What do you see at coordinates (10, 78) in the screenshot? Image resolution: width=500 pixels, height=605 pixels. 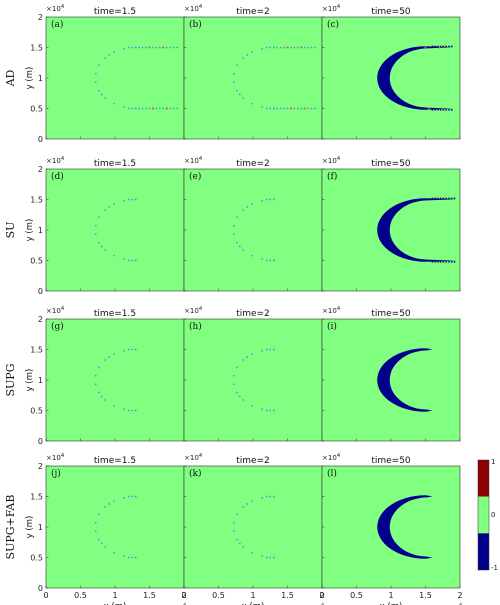 I see `row-label-0: AD` at bounding box center [10, 78].